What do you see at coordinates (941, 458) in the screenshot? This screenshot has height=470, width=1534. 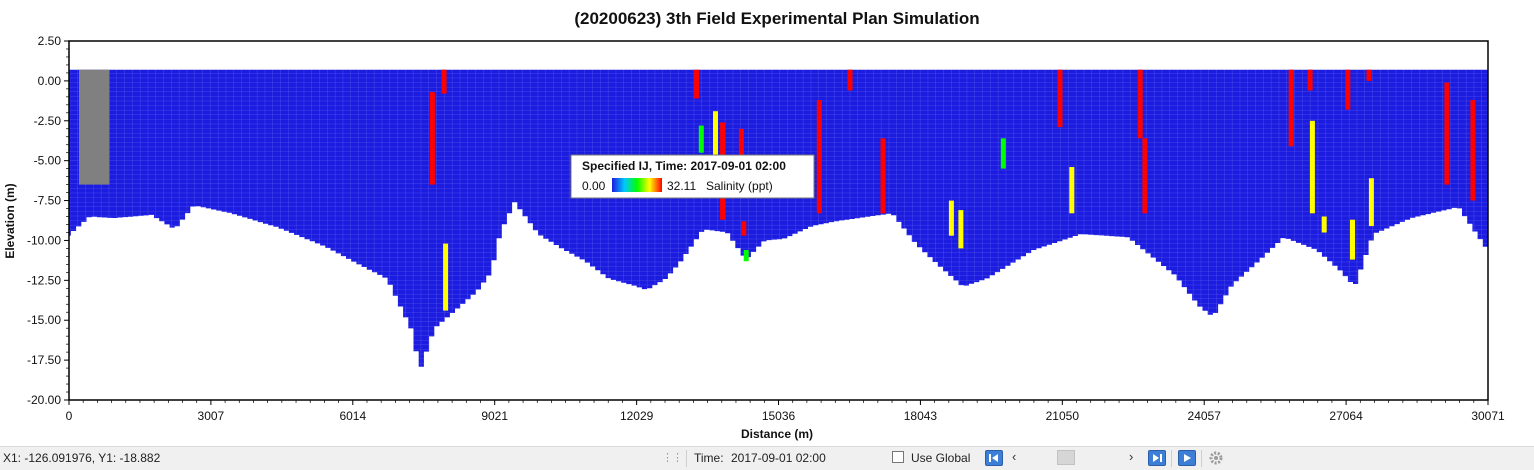 I see `use-global-label: Use Global` at bounding box center [941, 458].